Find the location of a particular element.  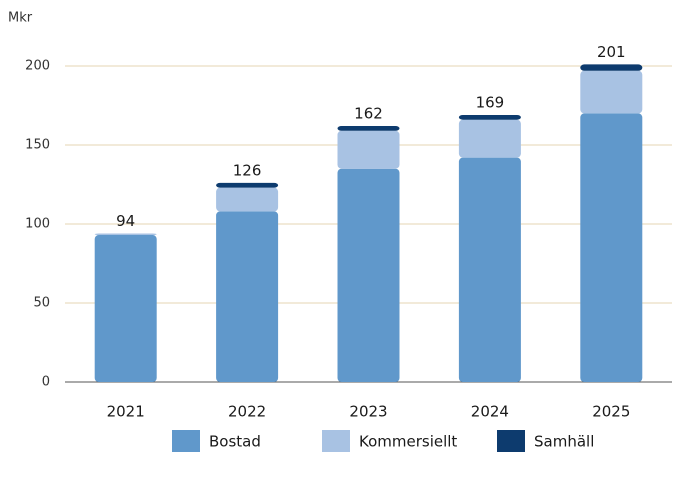

y-axis-label: Mkr is located at coordinates (20, 18).